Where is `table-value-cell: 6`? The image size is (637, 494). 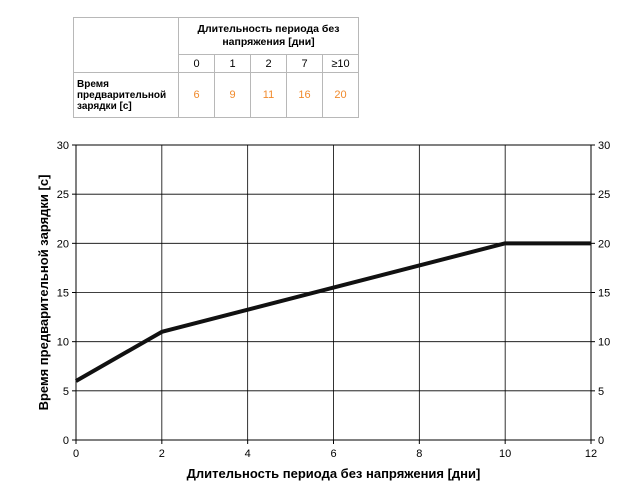 table-value-cell: 6 is located at coordinates (196, 95).